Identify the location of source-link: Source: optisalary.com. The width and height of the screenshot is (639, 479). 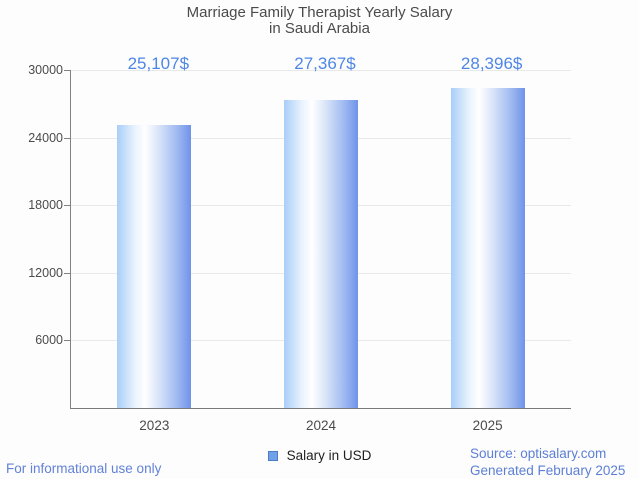
(538, 453).